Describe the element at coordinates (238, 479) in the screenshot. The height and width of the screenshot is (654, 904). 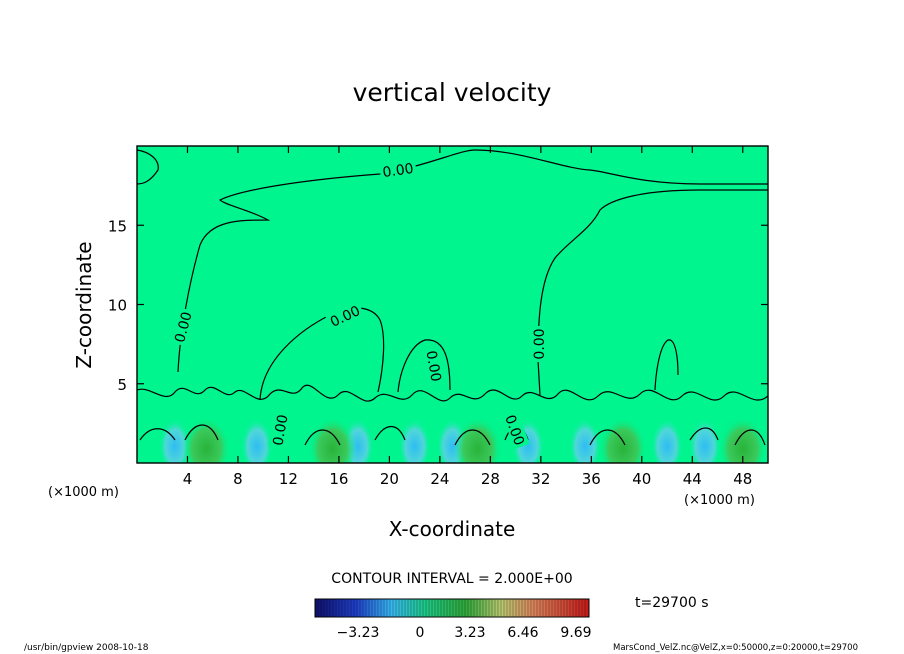
I see `x-tick-label: 8` at that location.